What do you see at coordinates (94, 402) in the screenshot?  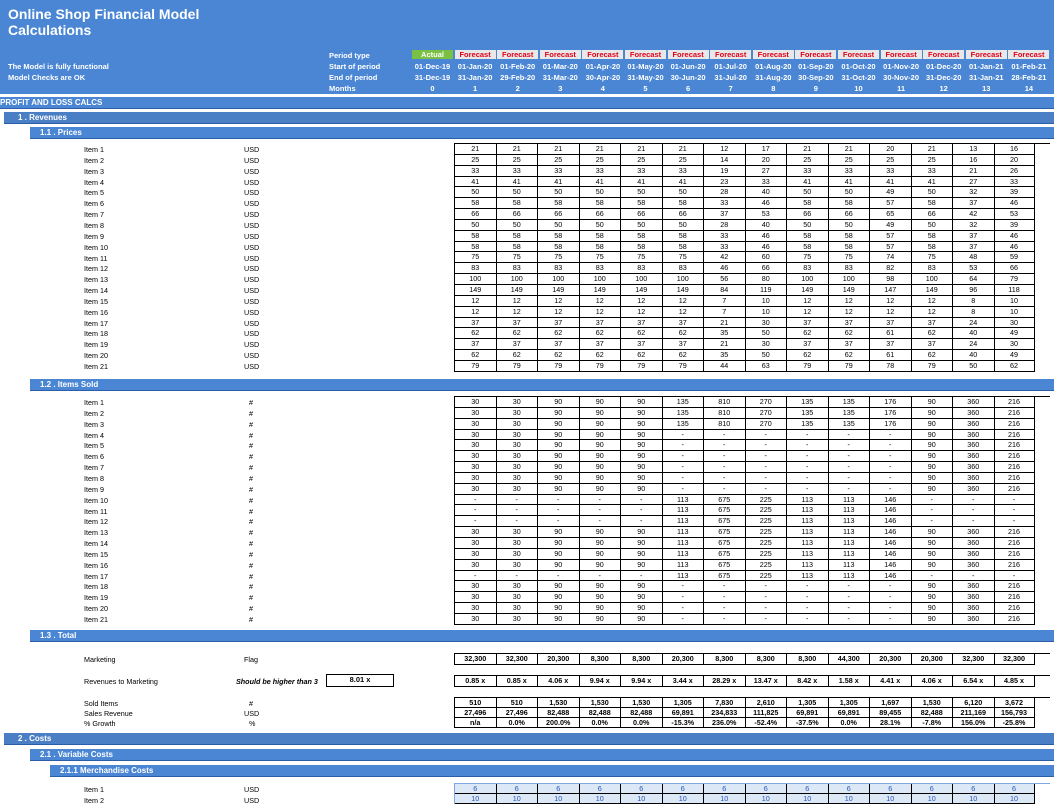 I see `sold-item-label-1: Item 1` at bounding box center [94, 402].